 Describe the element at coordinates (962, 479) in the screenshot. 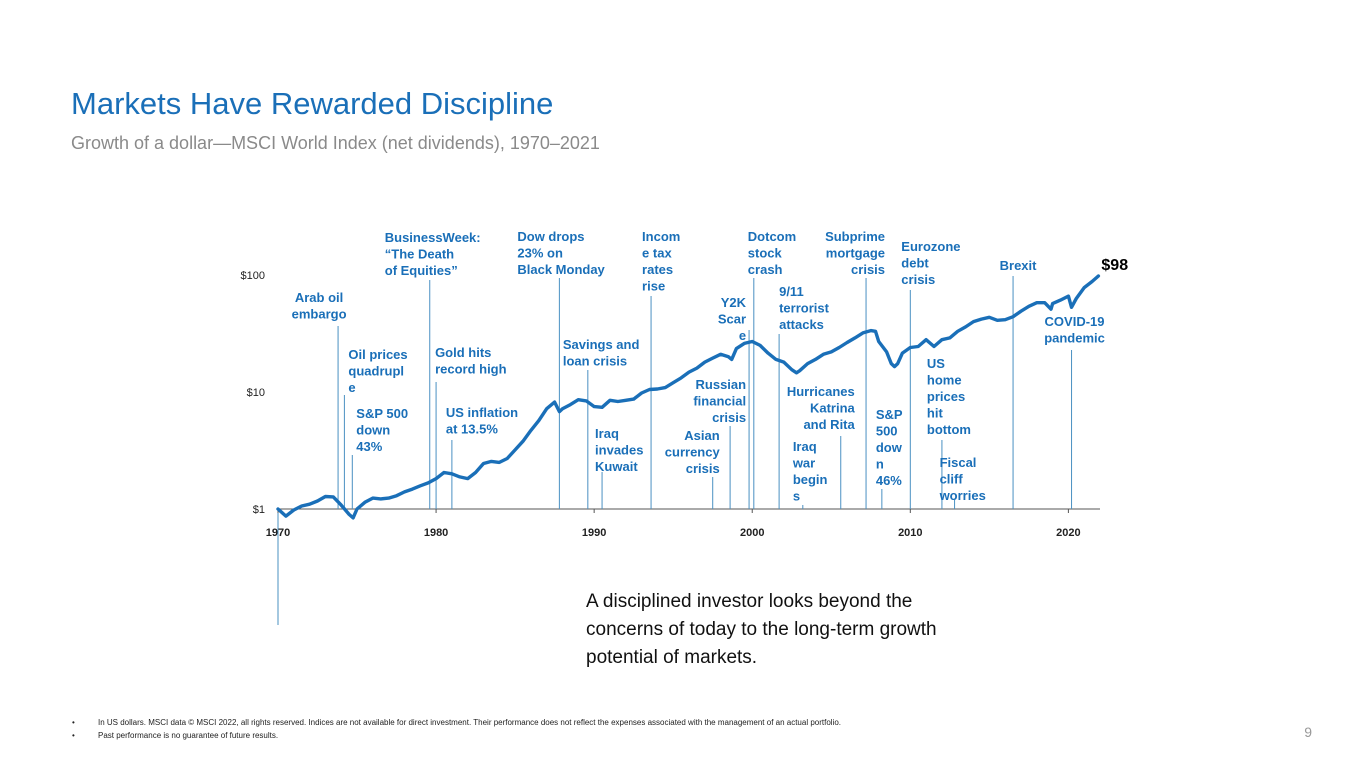

I see `annotation-label: Fiscal cliff worries` at that location.